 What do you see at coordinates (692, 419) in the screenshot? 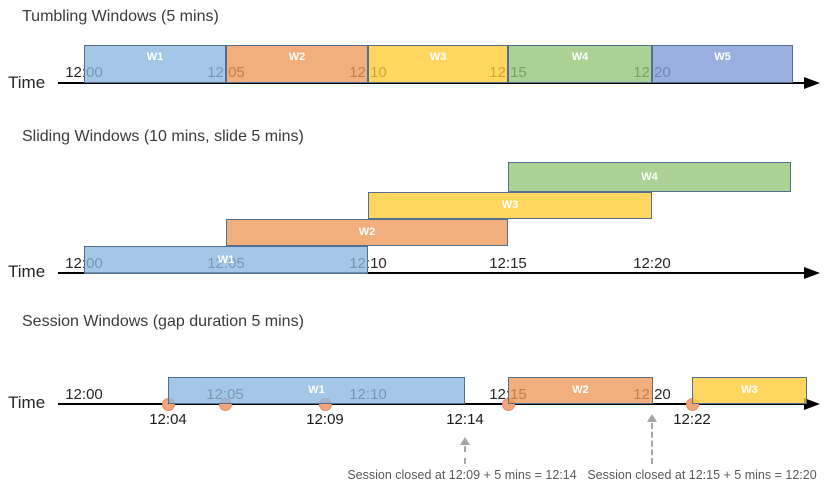
I see `event-time-label: 12:22` at bounding box center [692, 419].